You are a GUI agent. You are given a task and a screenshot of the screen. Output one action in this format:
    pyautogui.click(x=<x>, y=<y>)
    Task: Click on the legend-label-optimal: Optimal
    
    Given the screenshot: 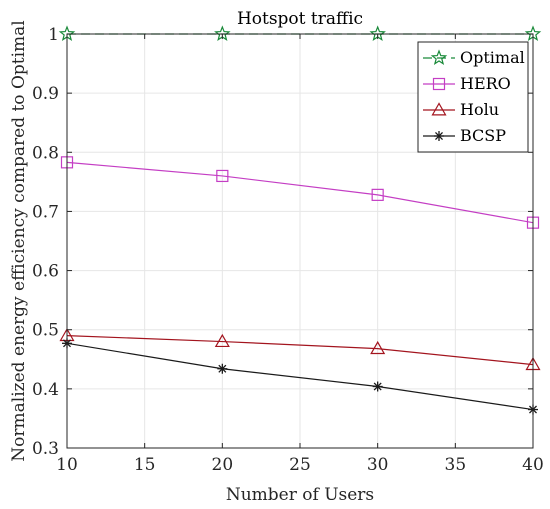 What is the action you would take?
    pyautogui.click(x=492, y=57)
    